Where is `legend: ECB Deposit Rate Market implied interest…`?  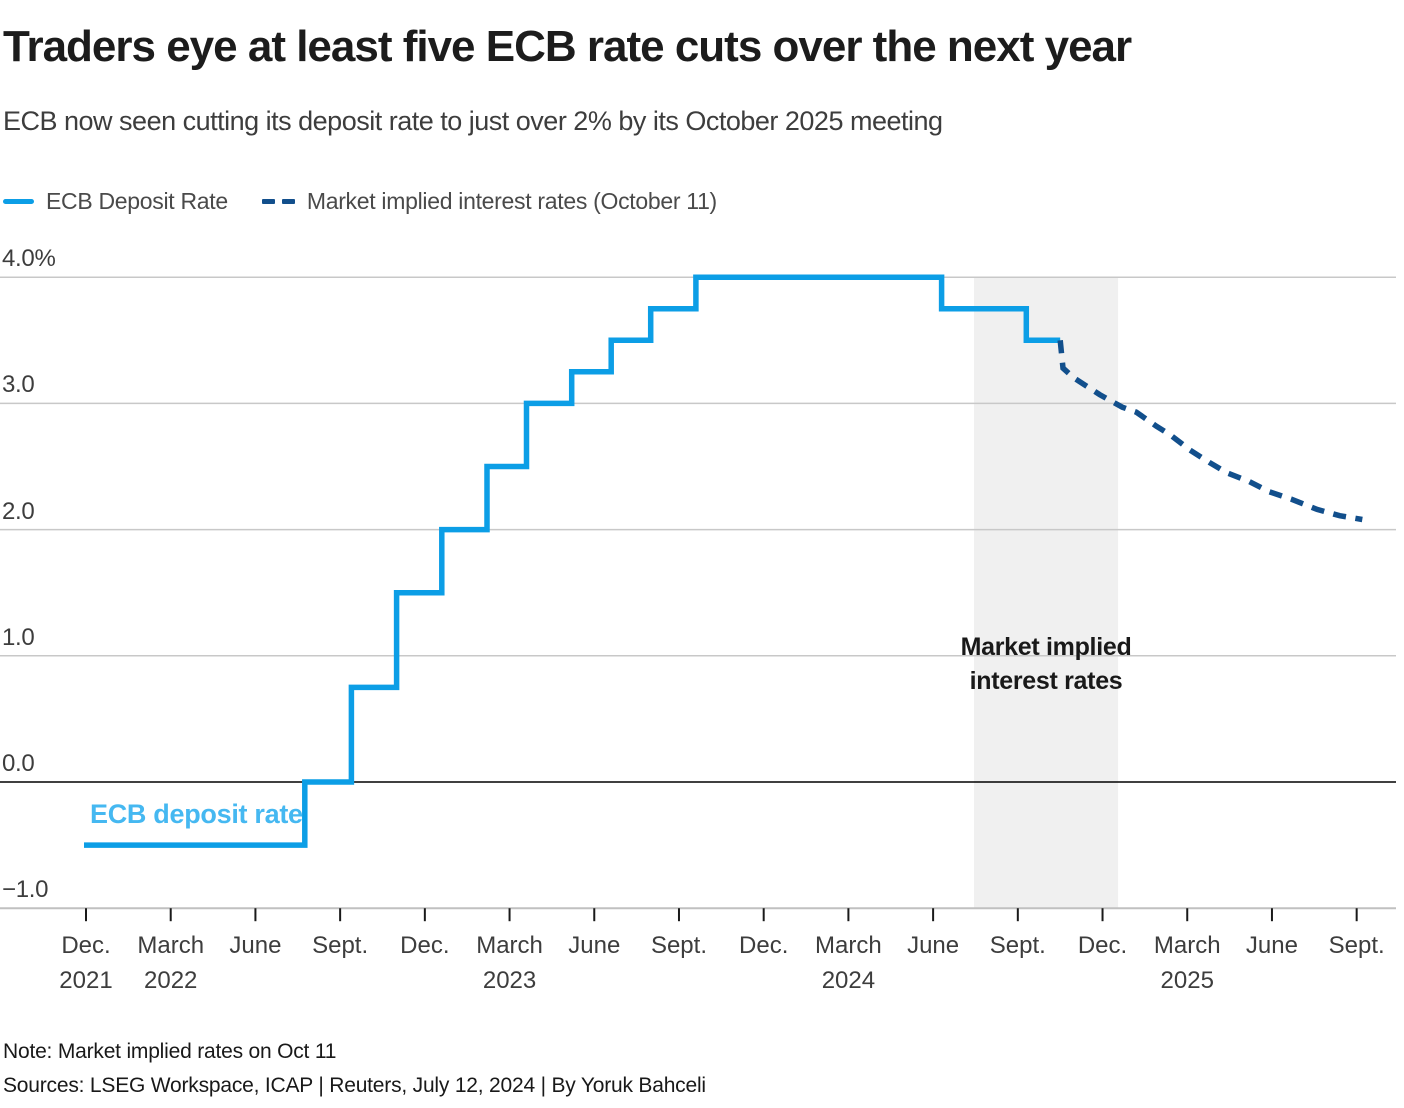 legend: ECB Deposit Rate Market implied interest… is located at coordinates (360, 201).